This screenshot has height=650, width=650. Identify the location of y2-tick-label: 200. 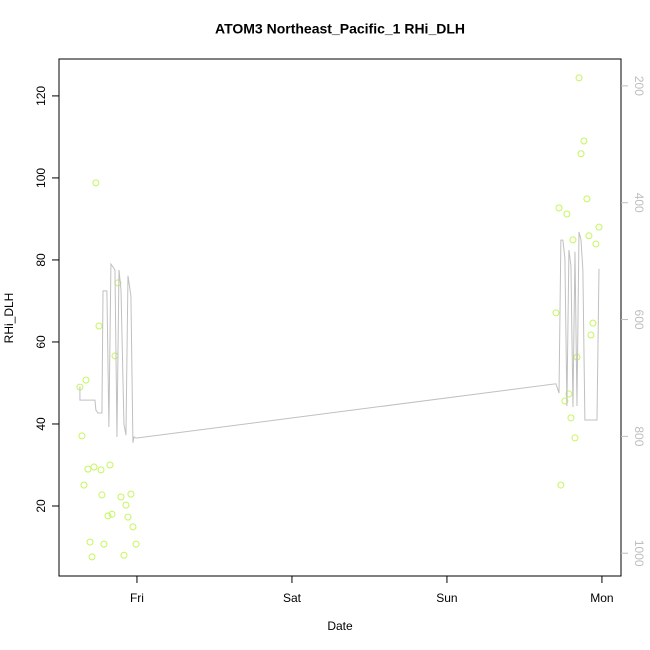
(639, 86).